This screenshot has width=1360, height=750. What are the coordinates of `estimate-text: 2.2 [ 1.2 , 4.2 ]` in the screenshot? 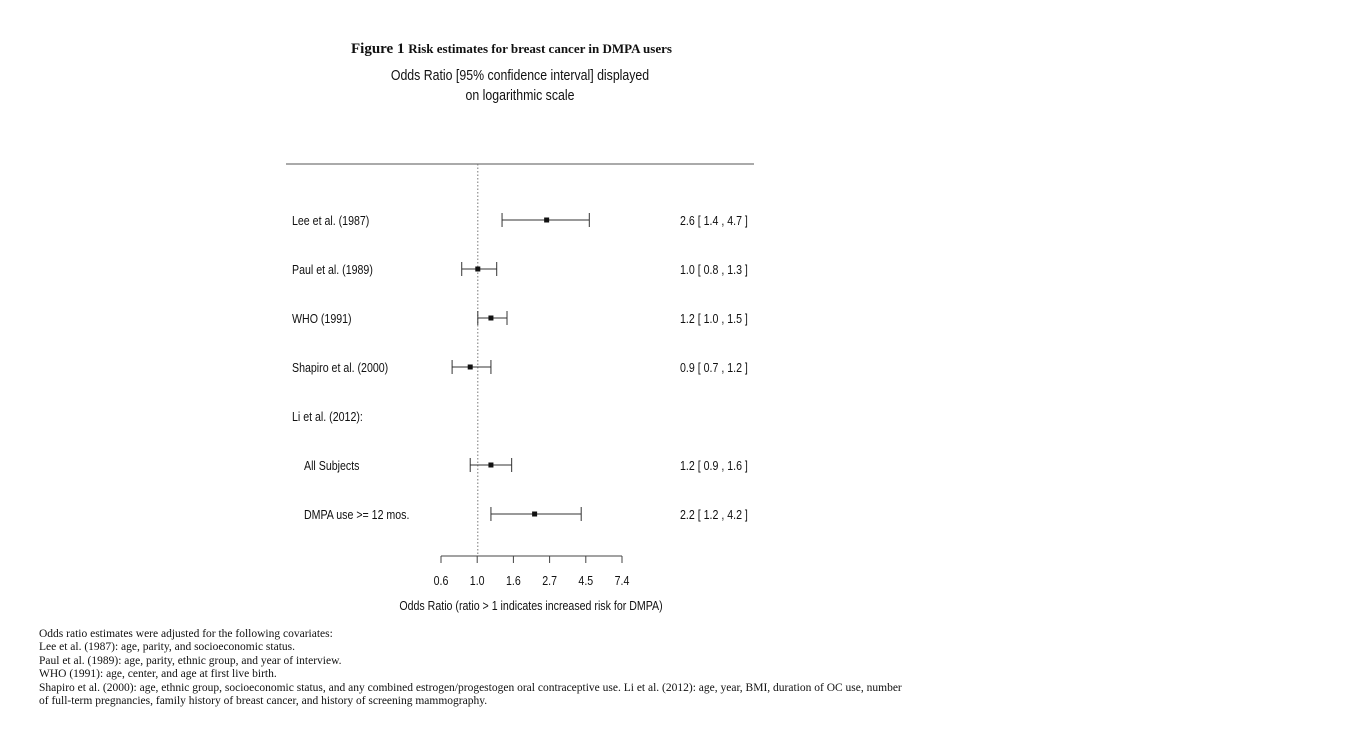 It's located at (714, 515).